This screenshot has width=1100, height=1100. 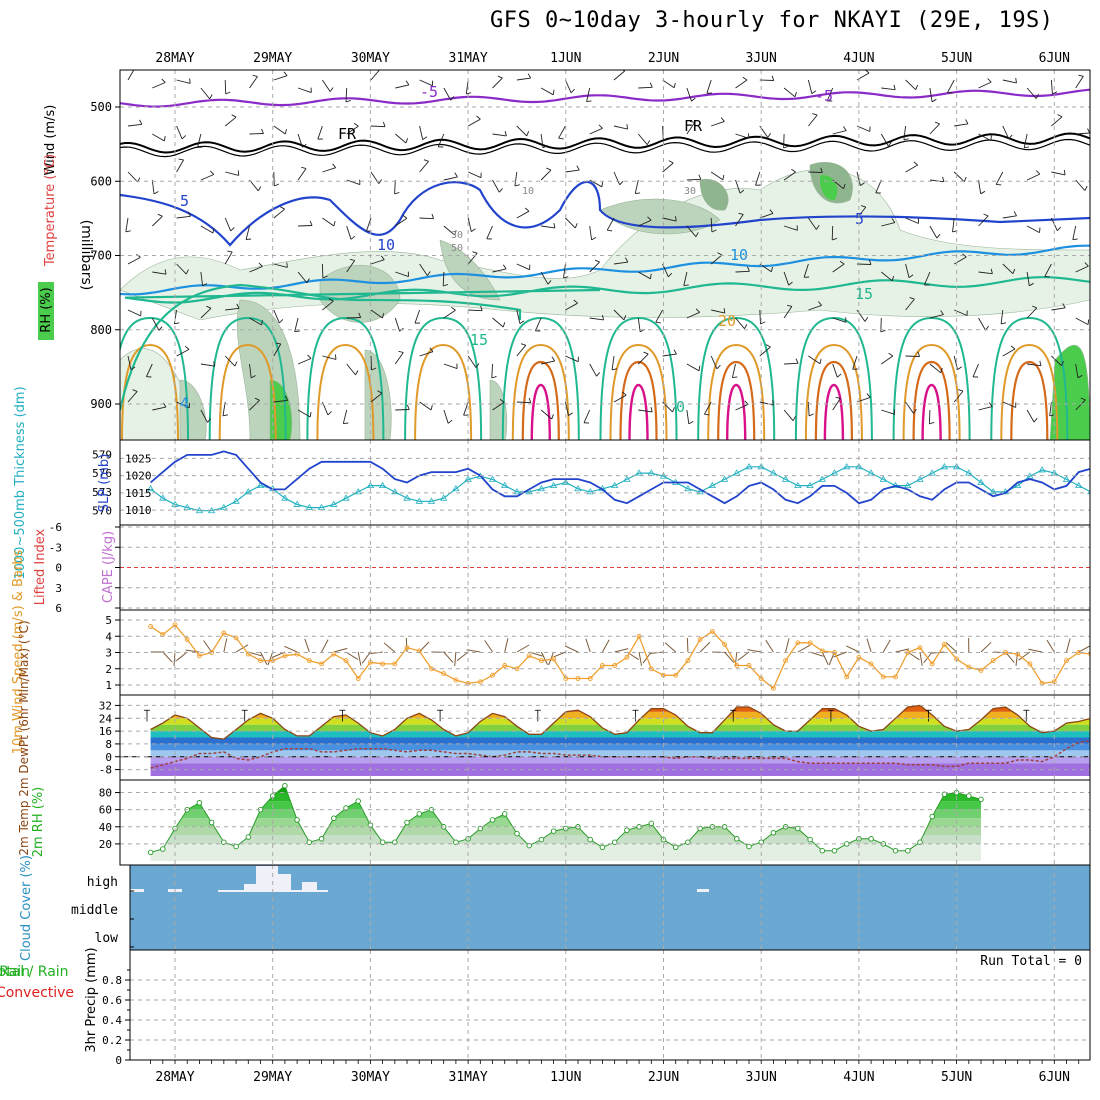 I want to click on x-tick-label-top: 6JUN, so click(x=1054, y=58).